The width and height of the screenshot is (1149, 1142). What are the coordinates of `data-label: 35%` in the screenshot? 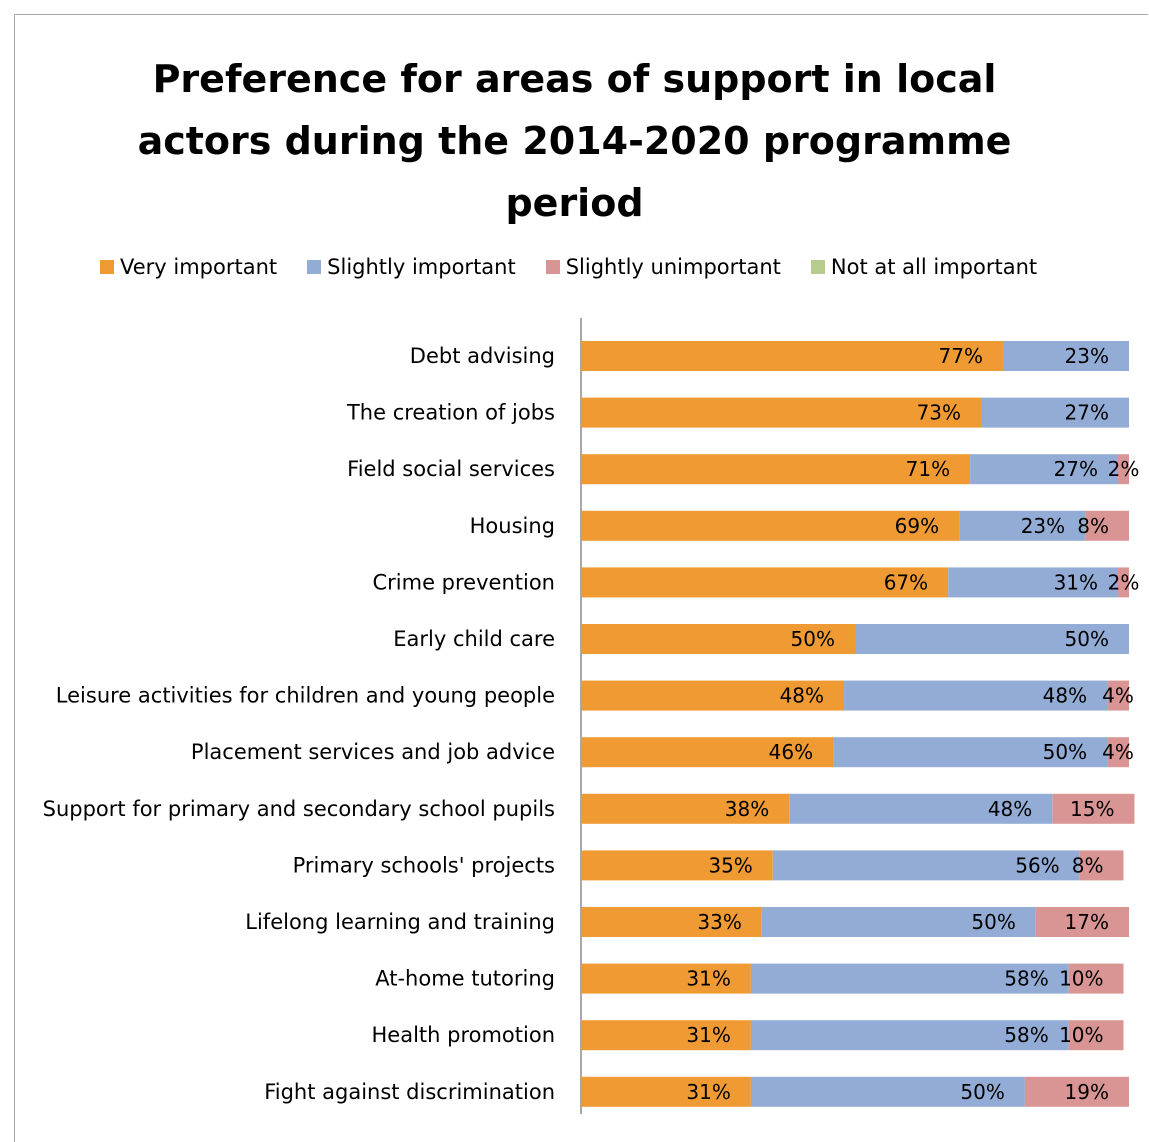 It's located at (730, 865).